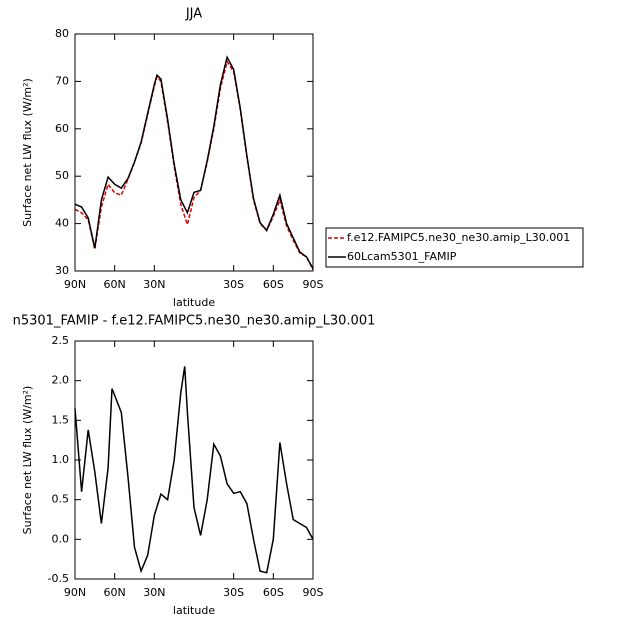  Describe the element at coordinates (62, 270) in the screenshot. I see `y-tick-label: 30` at that location.